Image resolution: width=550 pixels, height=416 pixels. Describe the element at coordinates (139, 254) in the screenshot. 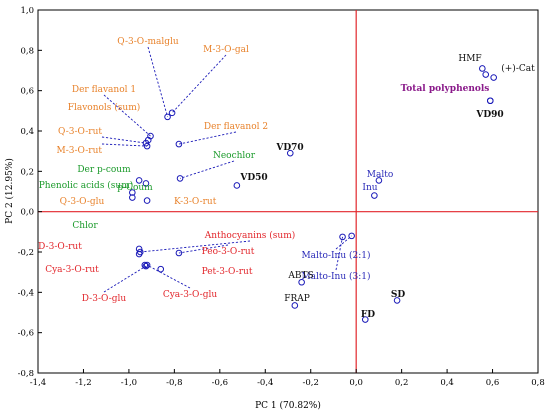

I see `point-d-3-o-rut` at that location.